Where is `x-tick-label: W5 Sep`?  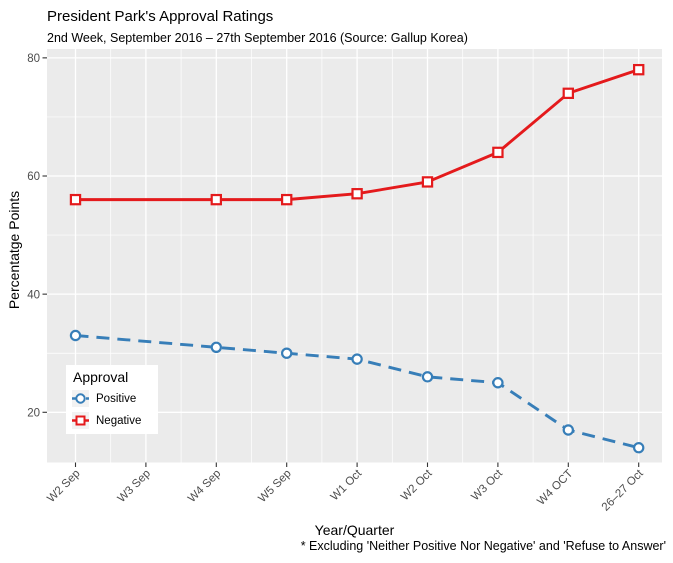
x-tick-label: W5 Sep is located at coordinates (274, 486).